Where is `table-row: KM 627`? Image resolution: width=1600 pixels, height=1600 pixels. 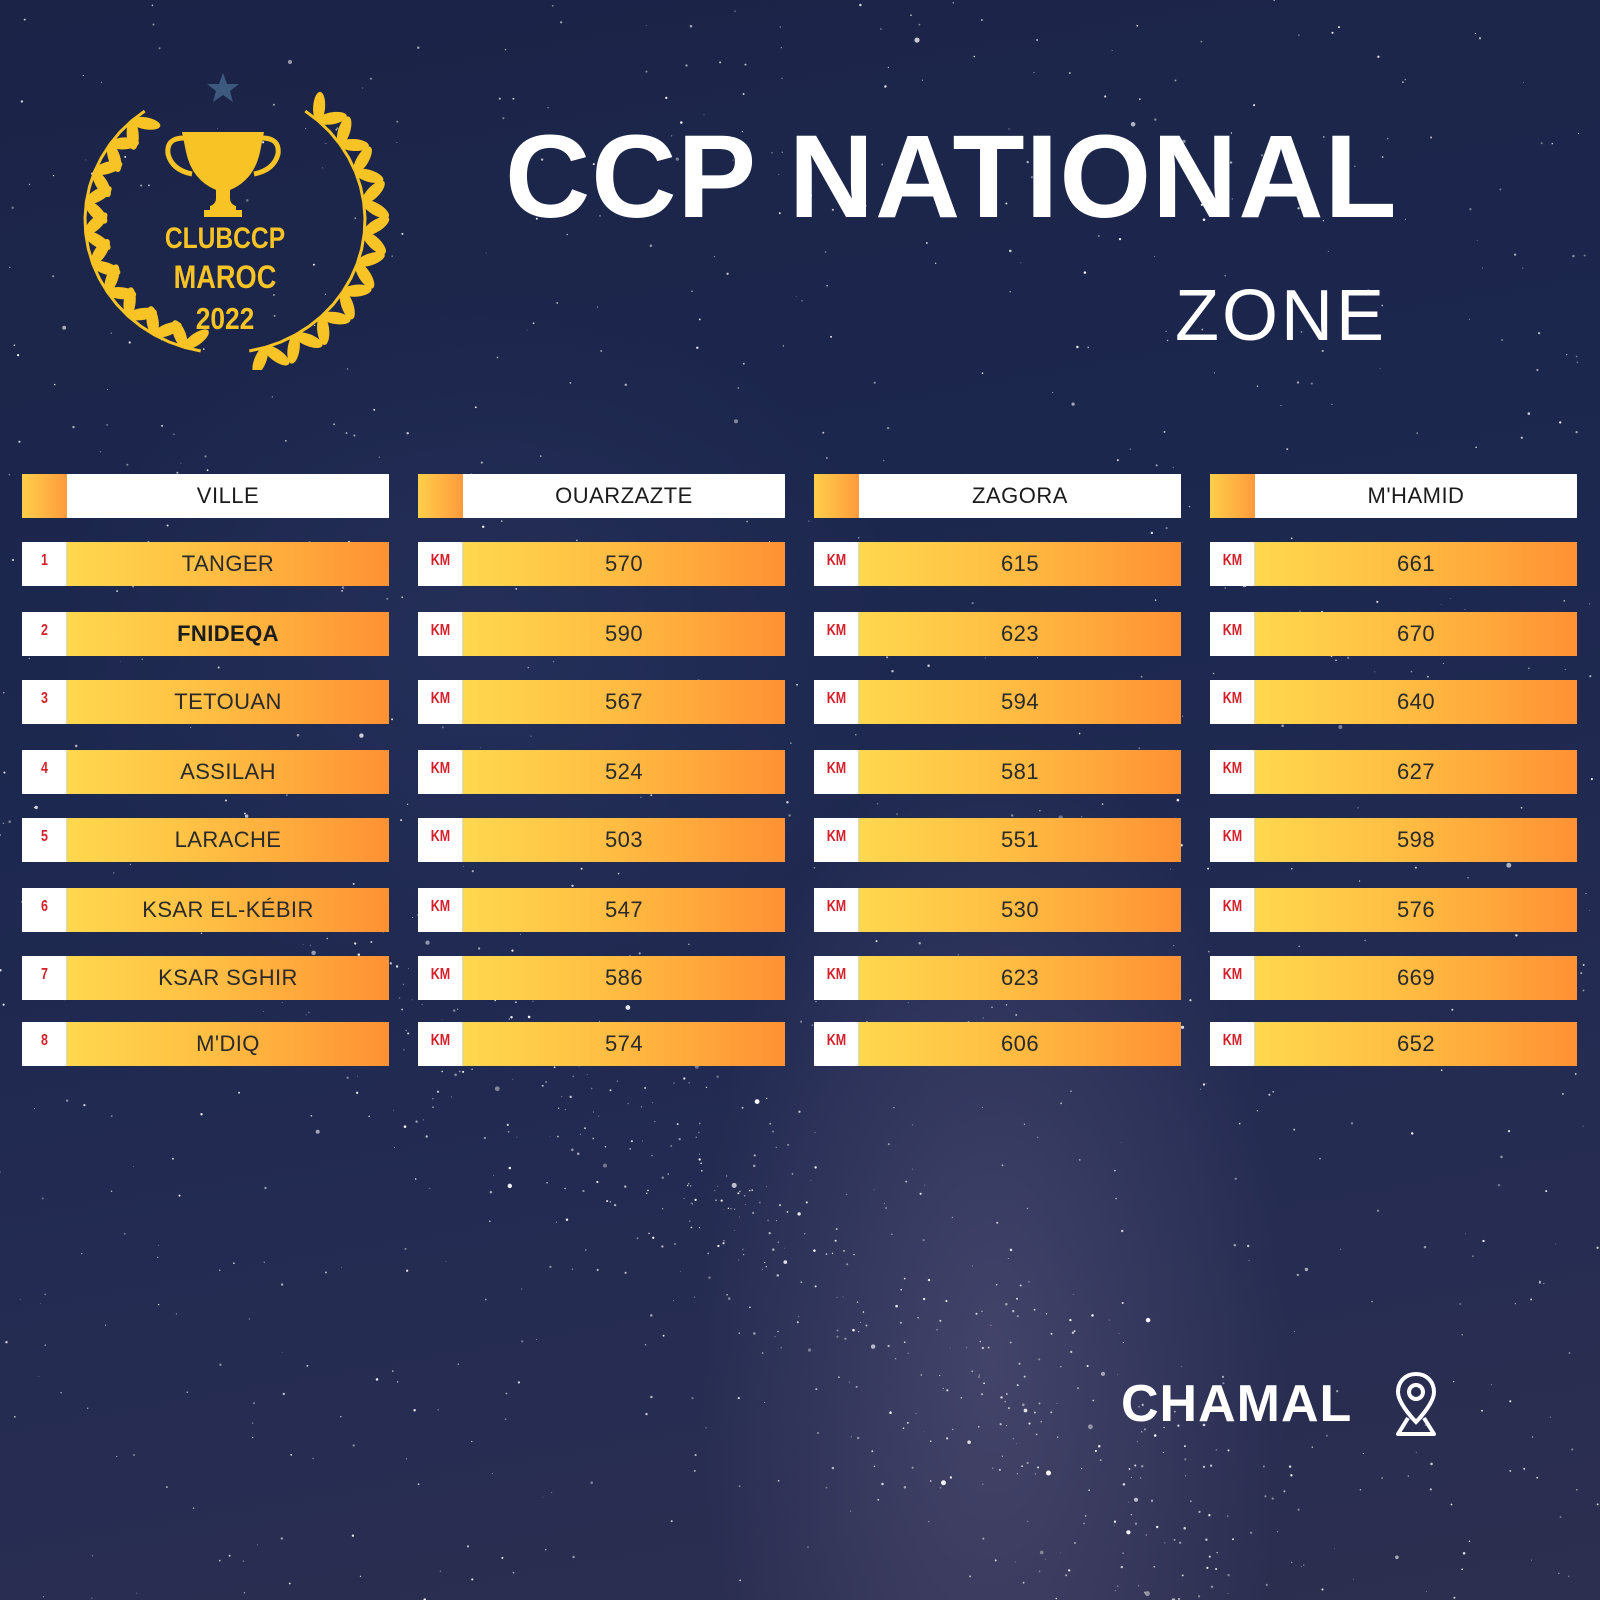 table-row: KM 627 is located at coordinates (1393, 772).